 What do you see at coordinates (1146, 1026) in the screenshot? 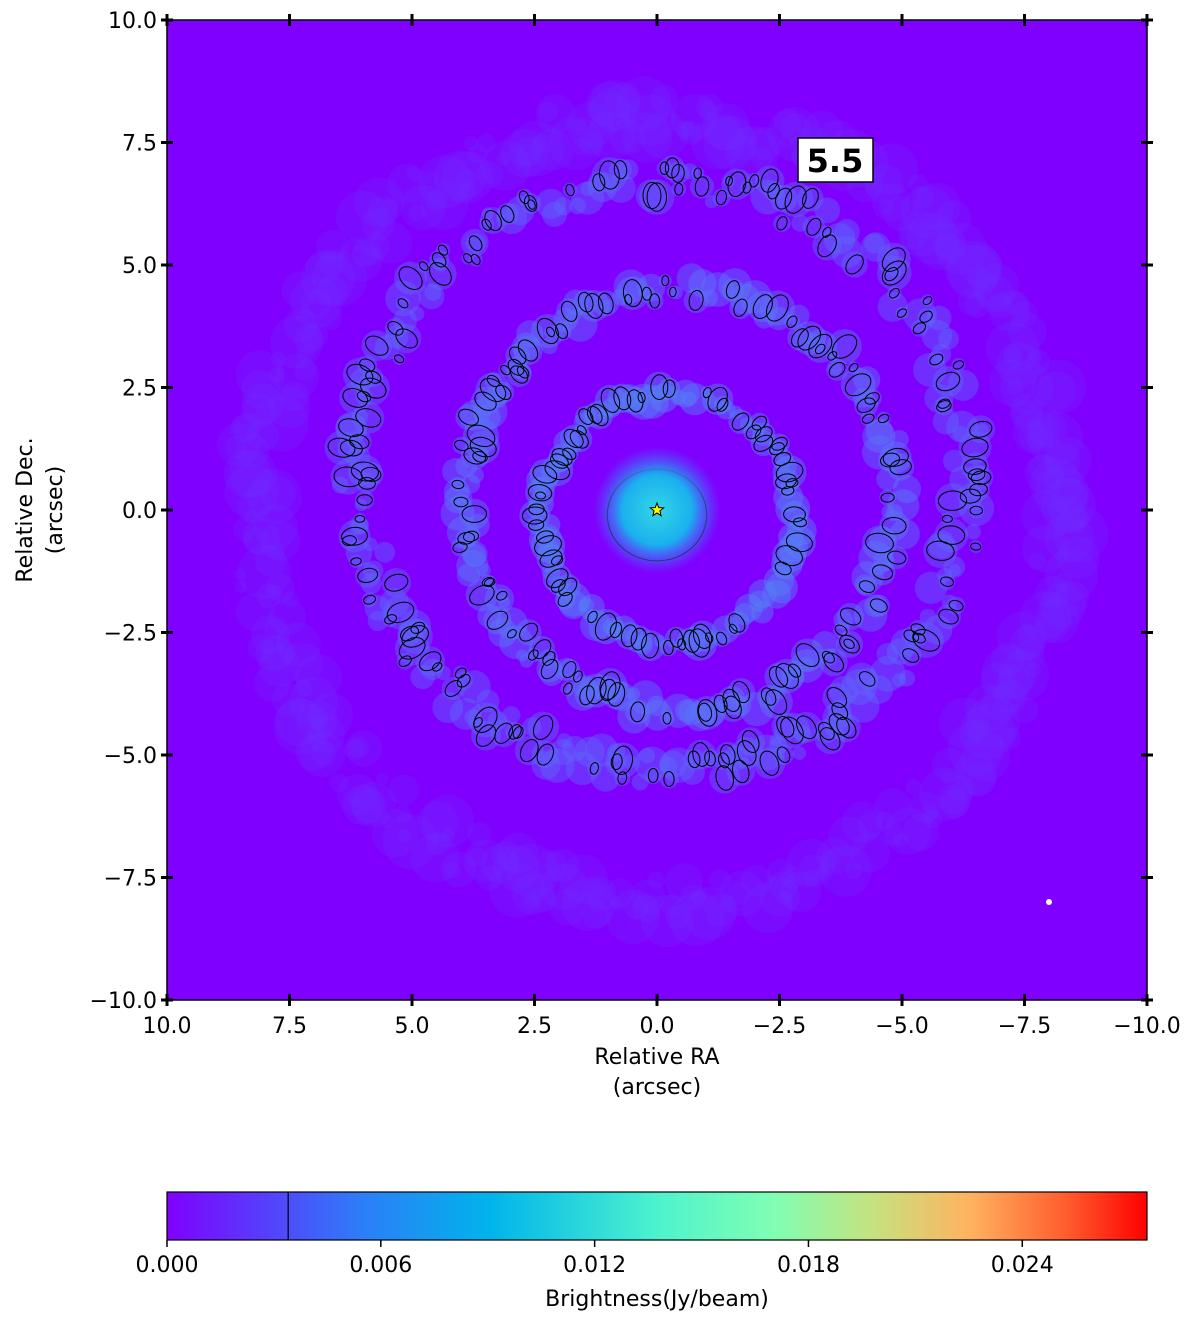
I see `x-tick-label: −10.0` at bounding box center [1146, 1026].